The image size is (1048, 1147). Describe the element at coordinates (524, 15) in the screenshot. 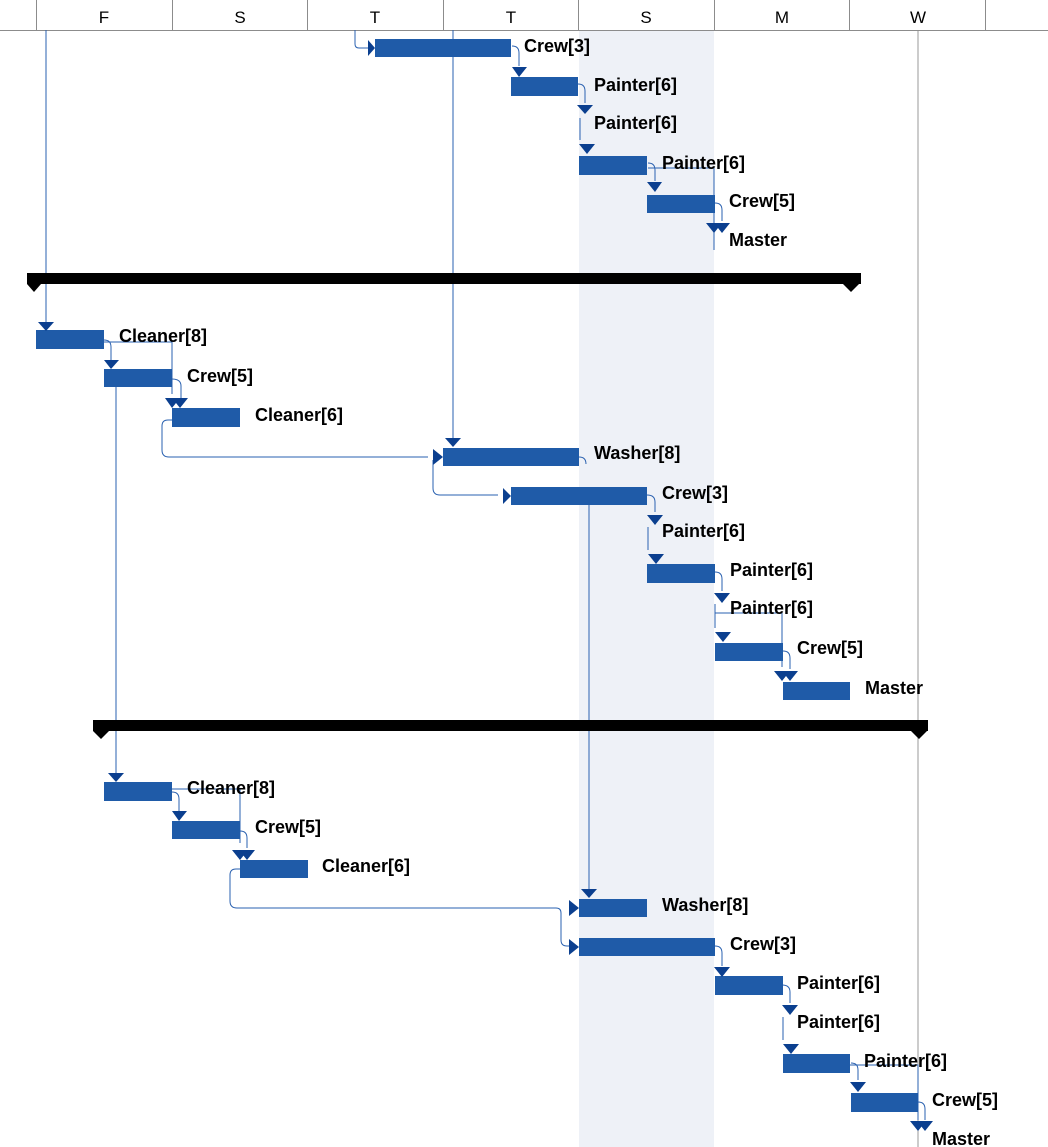

I see `timescale-header: F S T T S M W` at that location.